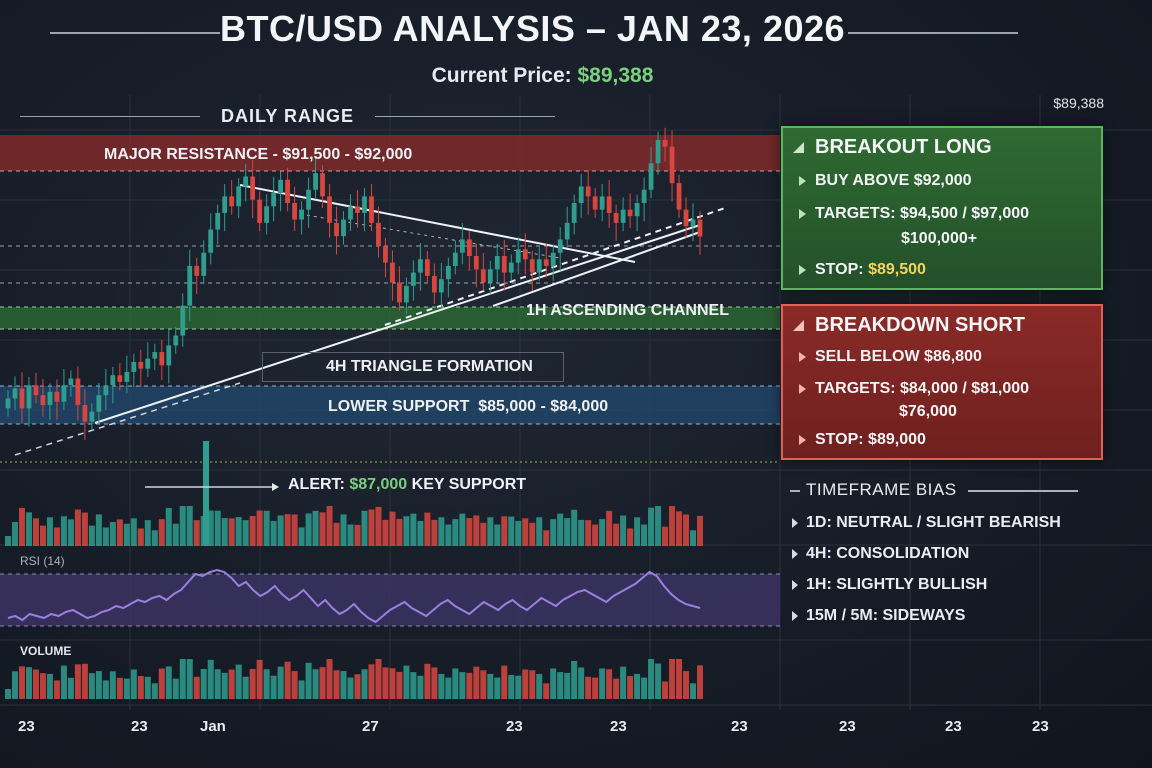 The width and height of the screenshot is (1152, 768). What do you see at coordinates (933, 522) in the screenshot?
I see `bias-item-text: 1D: NEUTRAL / SLIGHT BEARISH` at bounding box center [933, 522].